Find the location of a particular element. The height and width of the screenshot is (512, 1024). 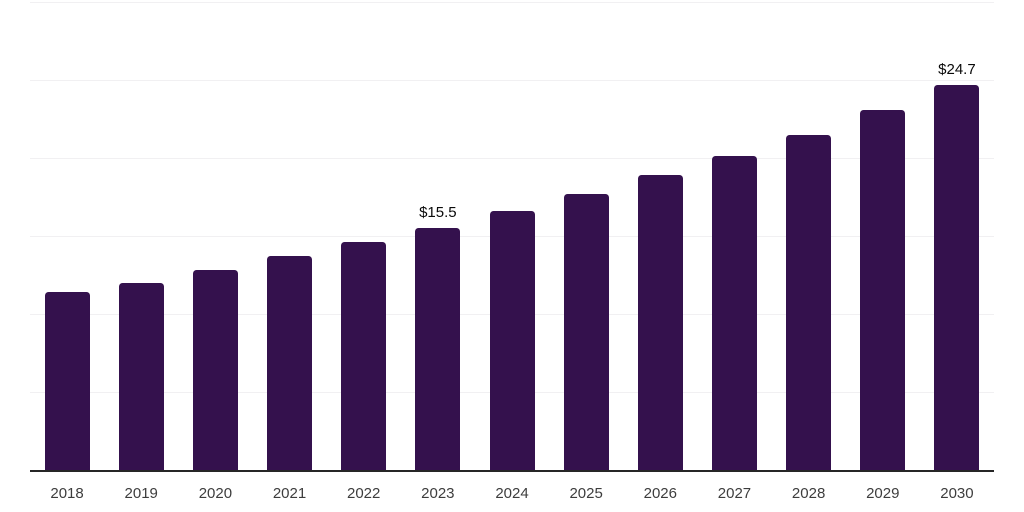

x-tick-2027: 2027 is located at coordinates (734, 493).